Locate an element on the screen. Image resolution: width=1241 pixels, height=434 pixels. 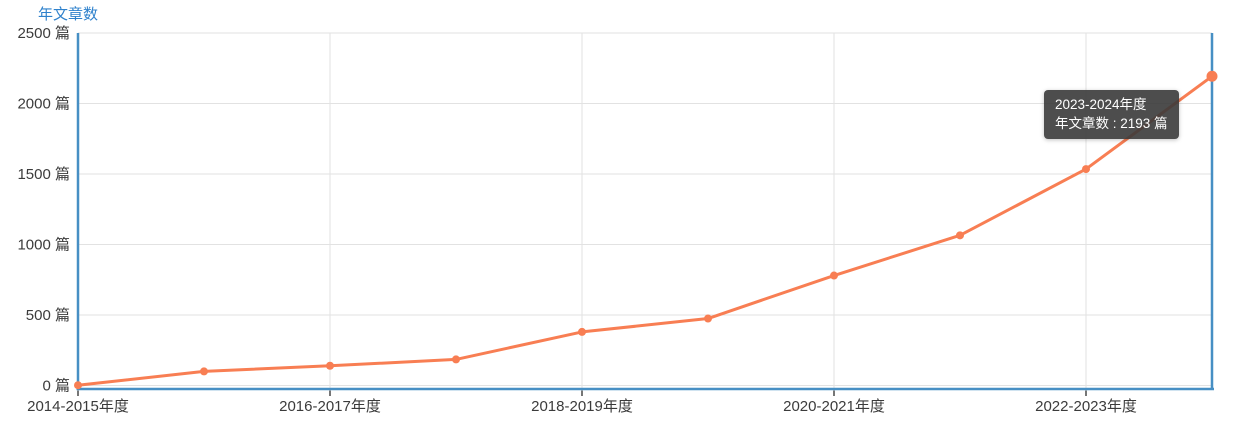
y-axis-label: 2000 篇 is located at coordinates (43, 104).